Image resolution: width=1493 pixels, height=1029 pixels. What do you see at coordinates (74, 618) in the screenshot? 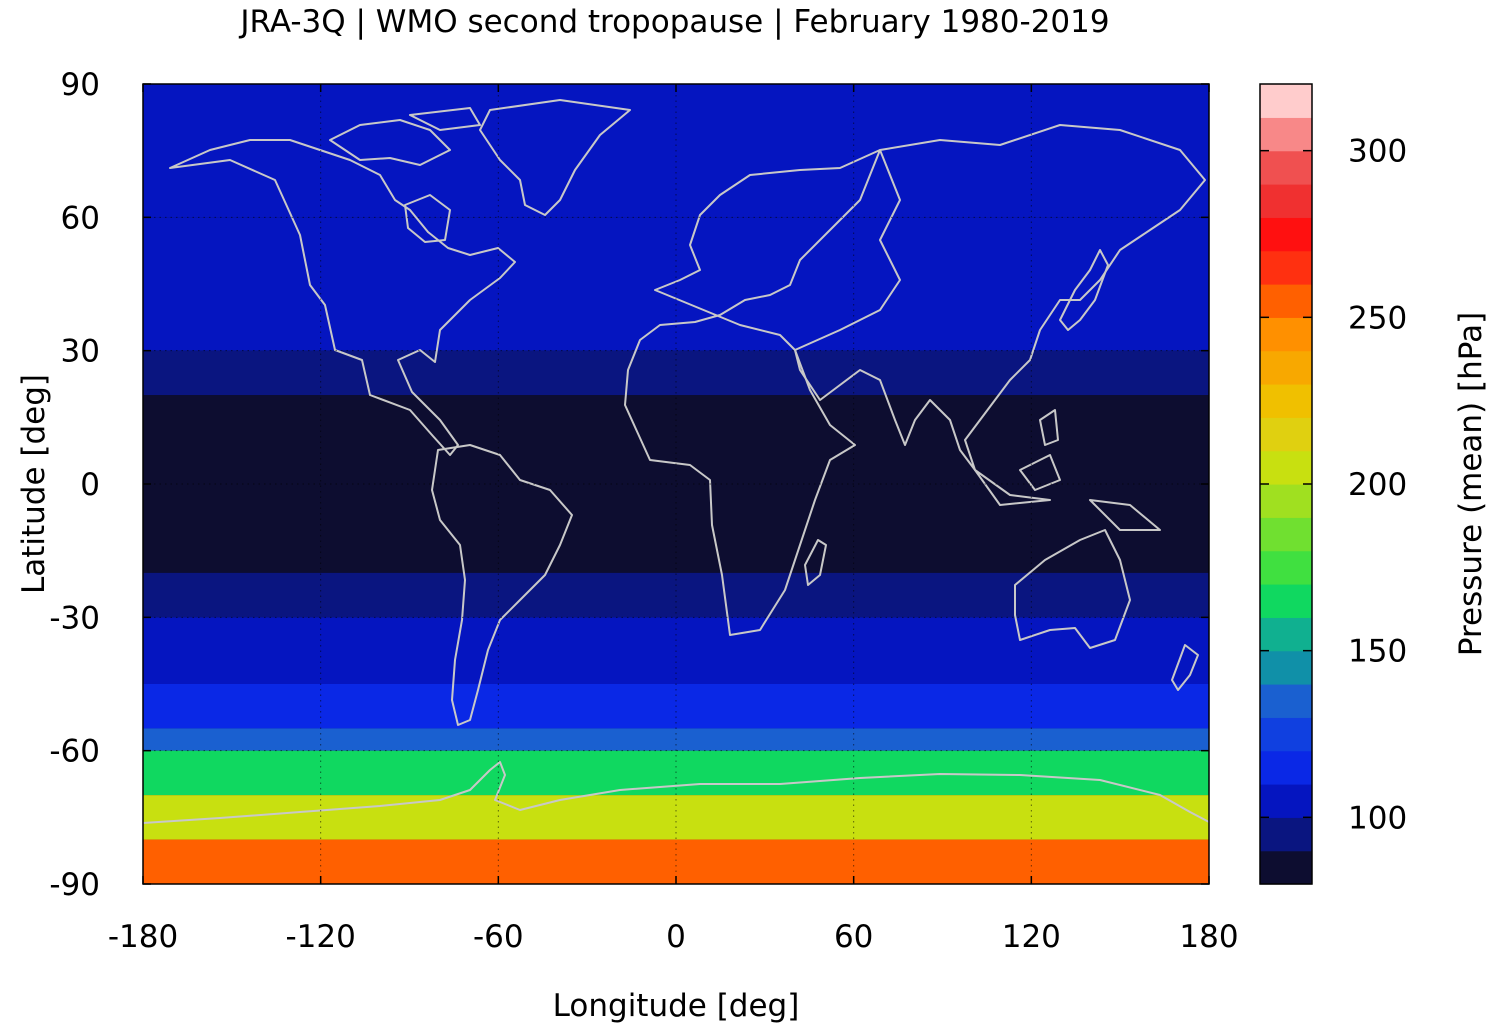
I see `y-tick-label: -30` at bounding box center [74, 618].